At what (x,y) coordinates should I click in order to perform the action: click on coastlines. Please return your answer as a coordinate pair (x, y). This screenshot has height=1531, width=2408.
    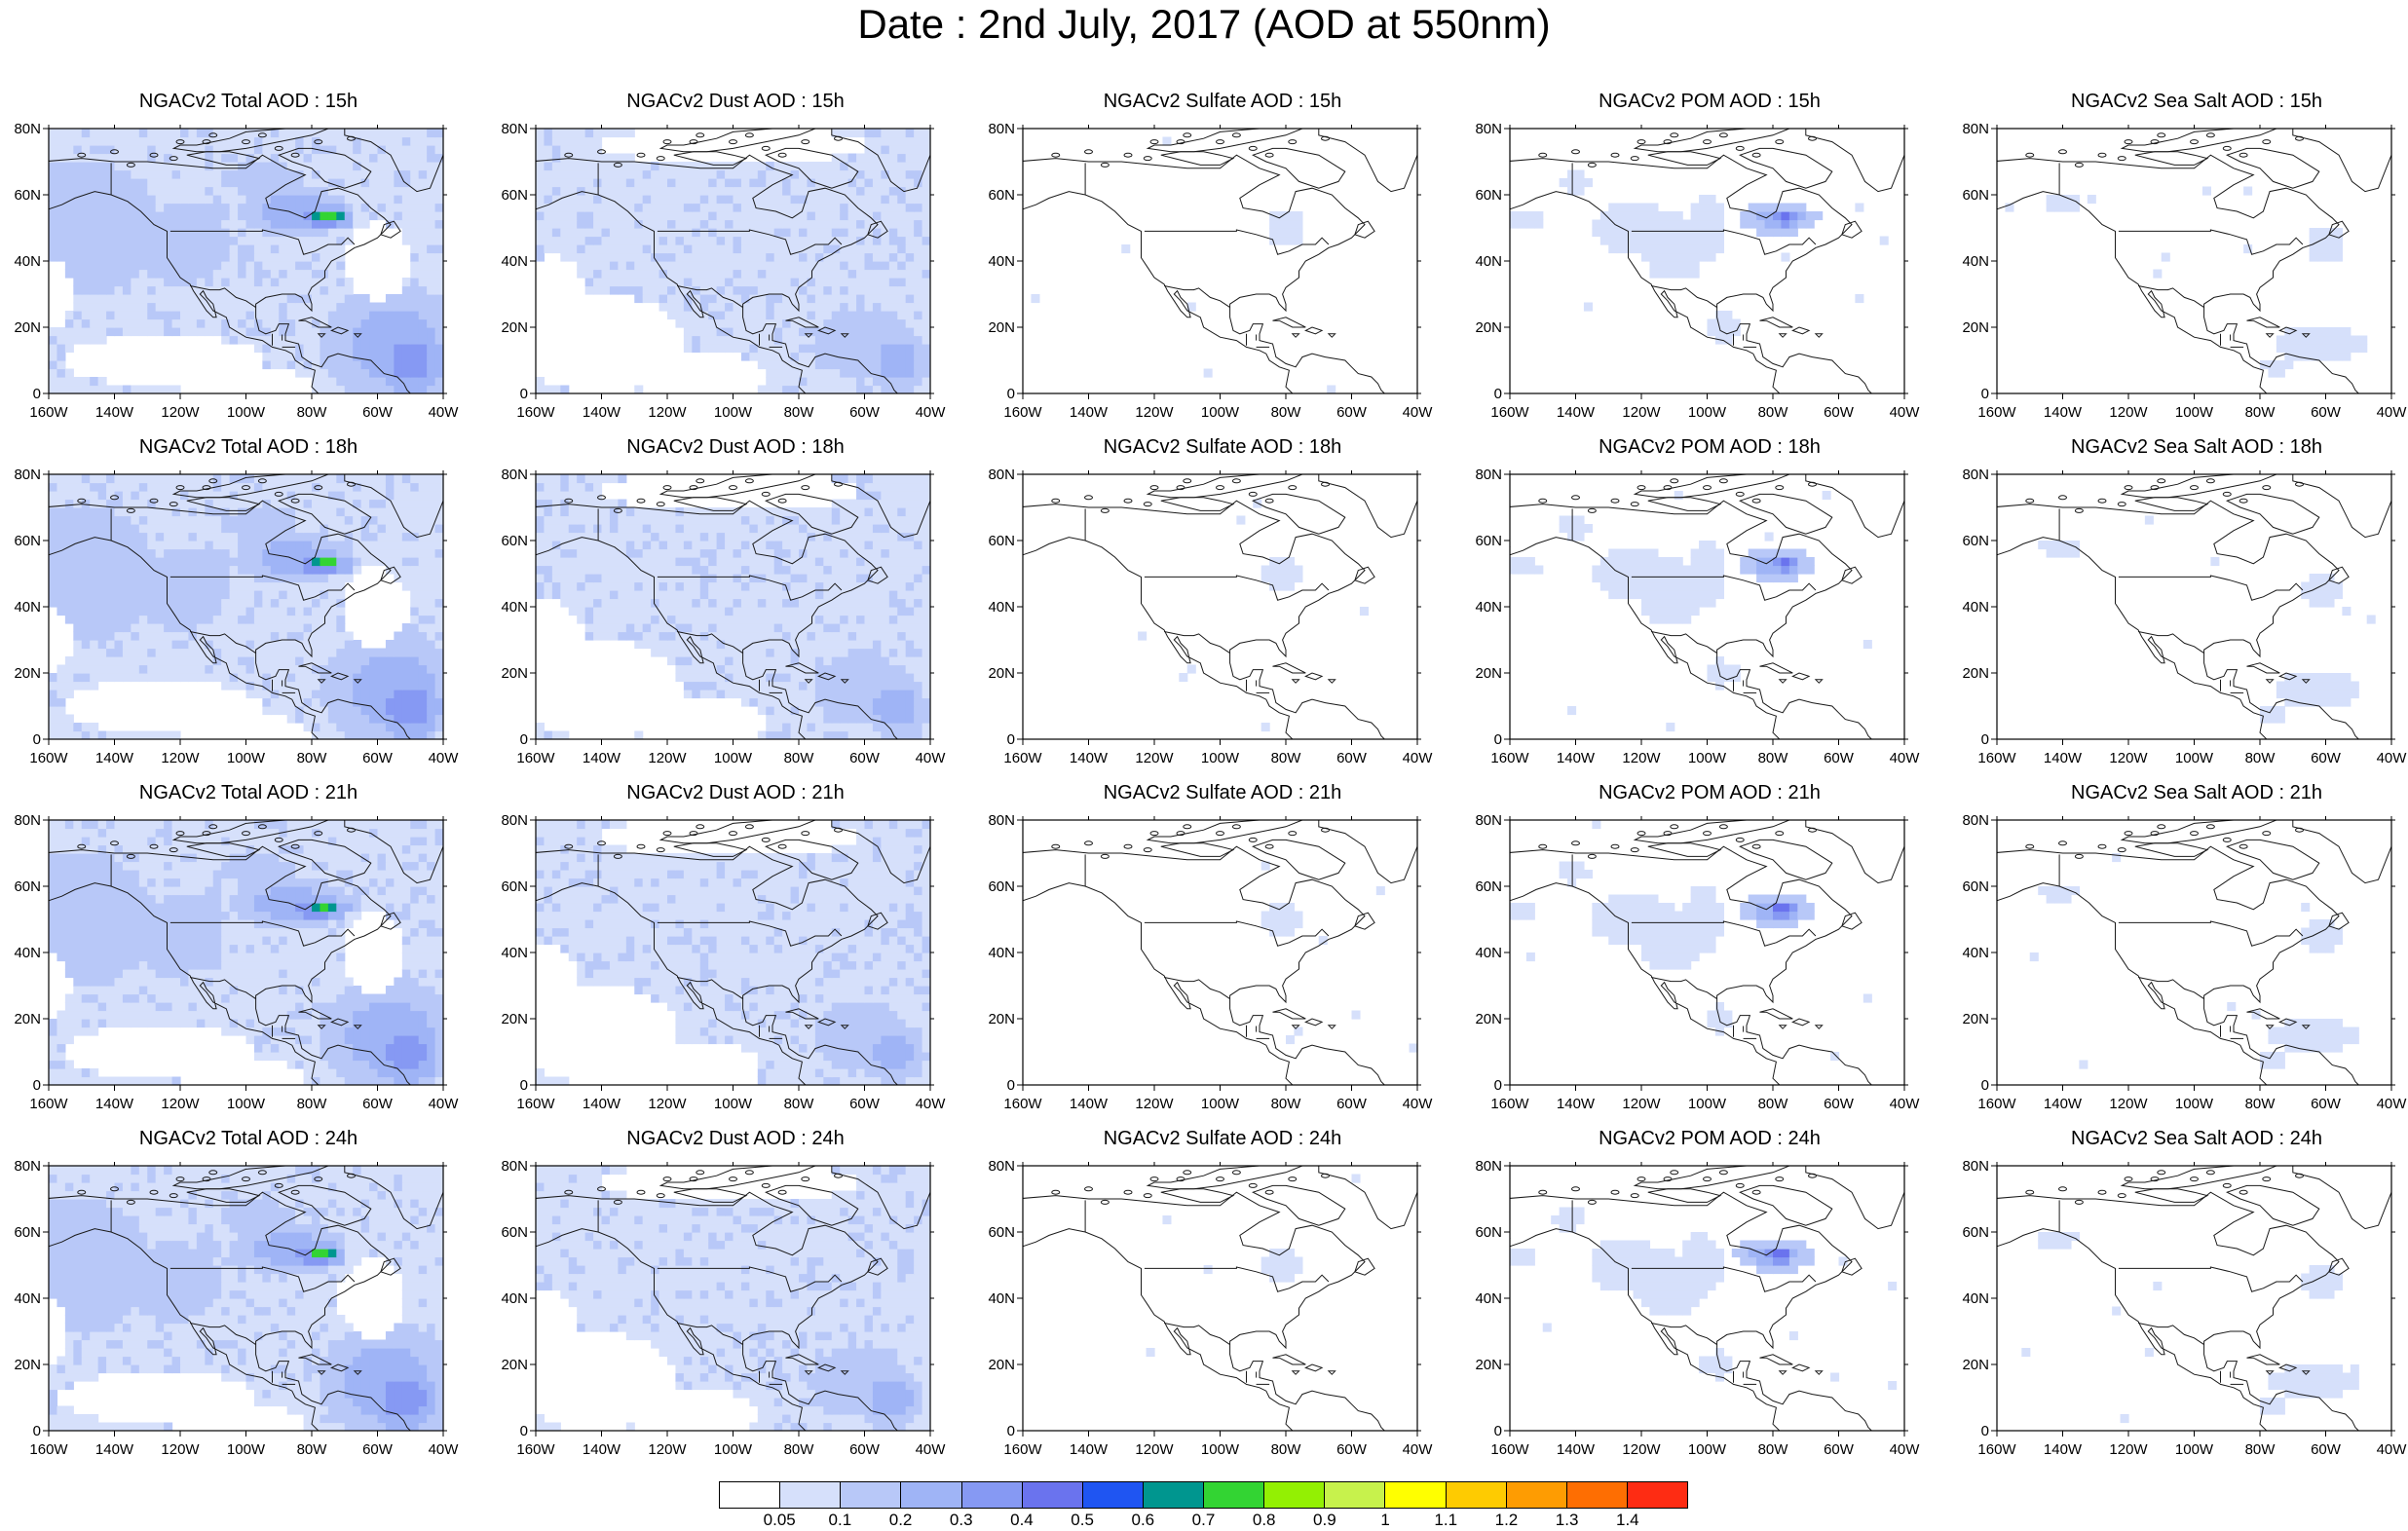
    Looking at the image, I should click on (733, 261).